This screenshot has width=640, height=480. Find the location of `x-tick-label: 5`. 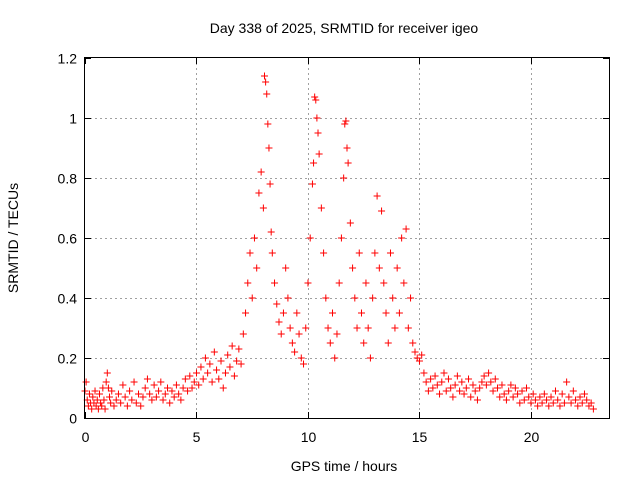

x-tick-label: 5 is located at coordinates (197, 437).